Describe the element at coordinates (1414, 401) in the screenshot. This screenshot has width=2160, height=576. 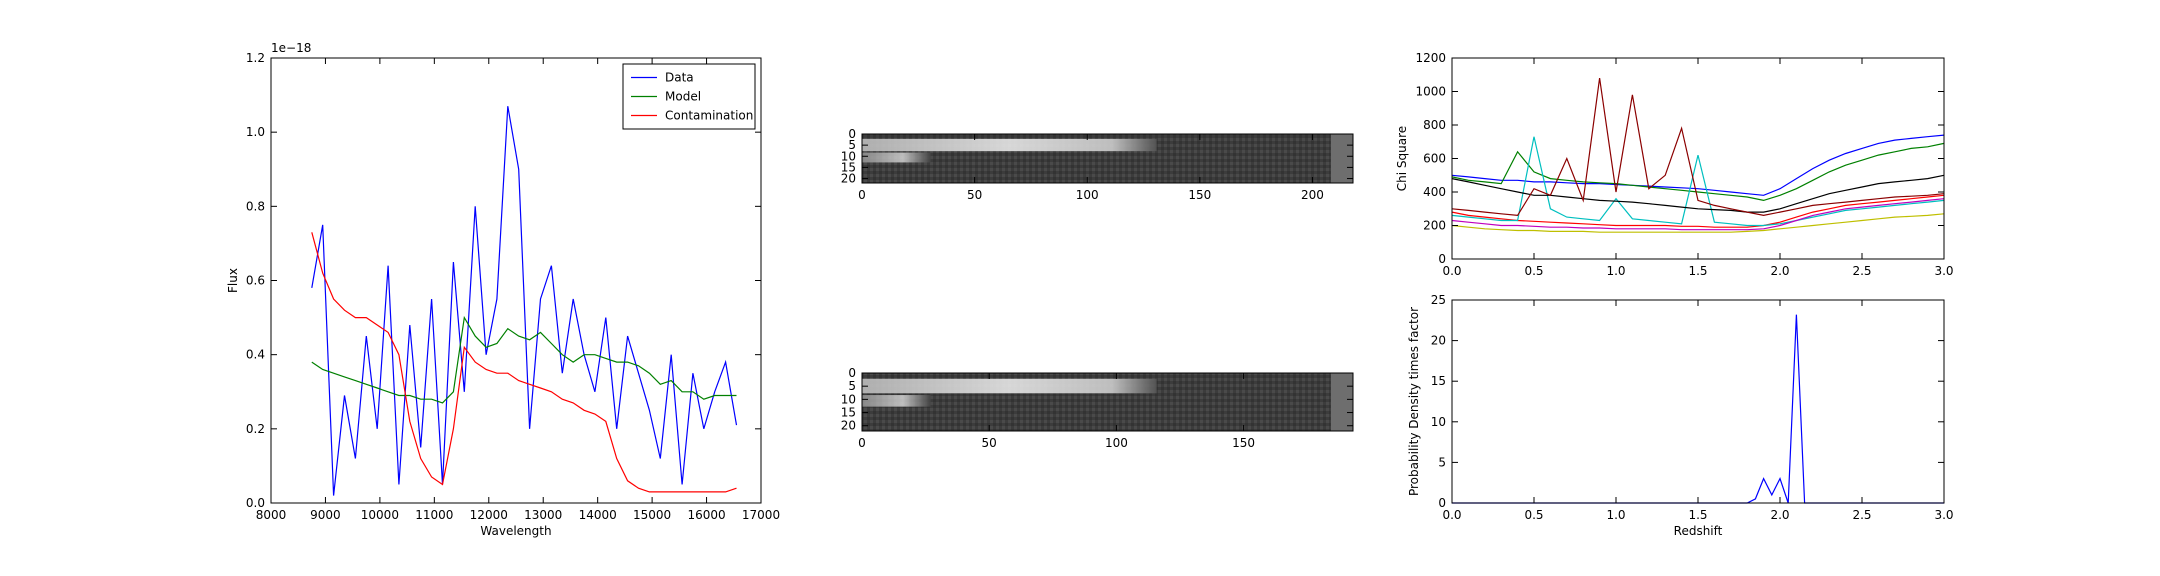
I see `y-axis-label: Probability Density times factor` at that location.